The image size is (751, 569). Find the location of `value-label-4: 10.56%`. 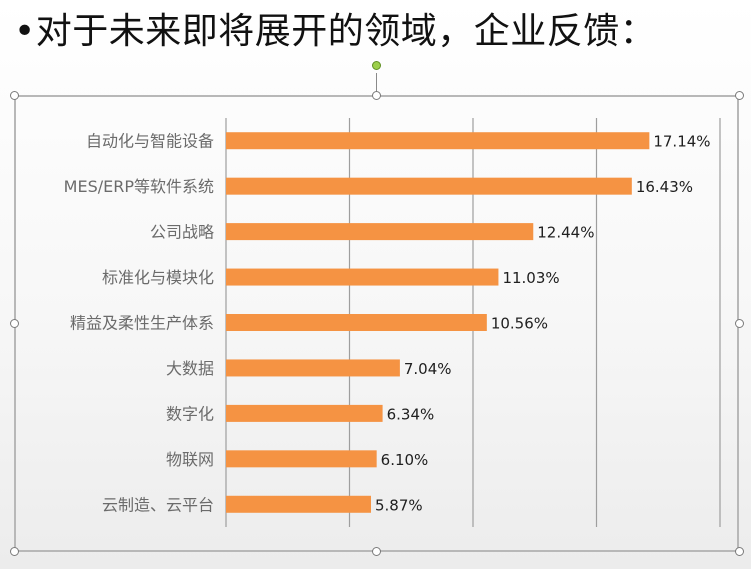

value-label-4: 10.56% is located at coordinates (519, 324).